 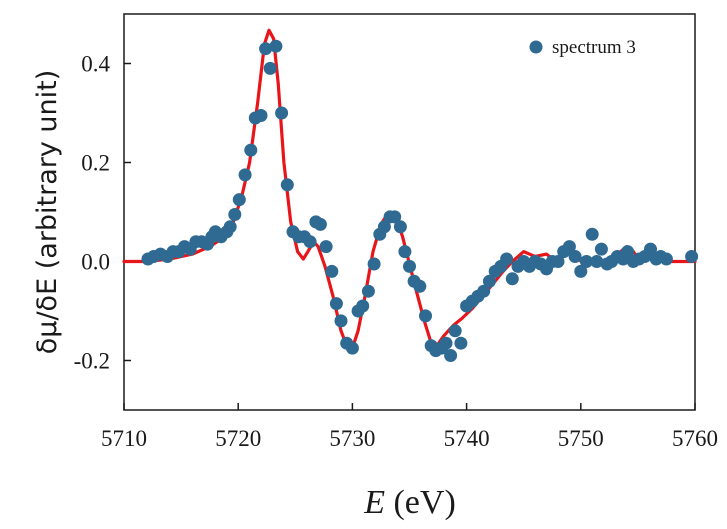 I want to click on y-axis-title: δμ/δE (arbitrary unit), so click(x=47, y=212).